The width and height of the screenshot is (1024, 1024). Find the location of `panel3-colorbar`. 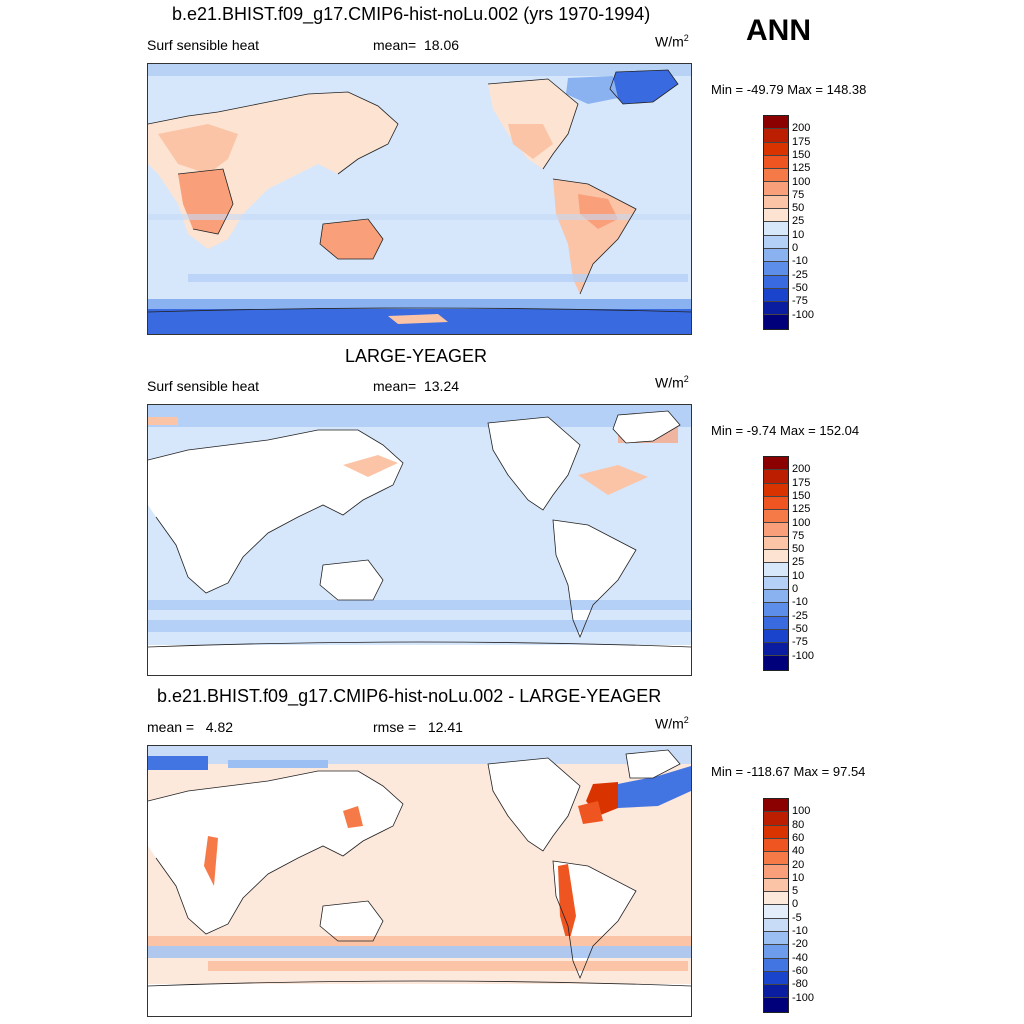

panel3-colorbar is located at coordinates (776, 905).